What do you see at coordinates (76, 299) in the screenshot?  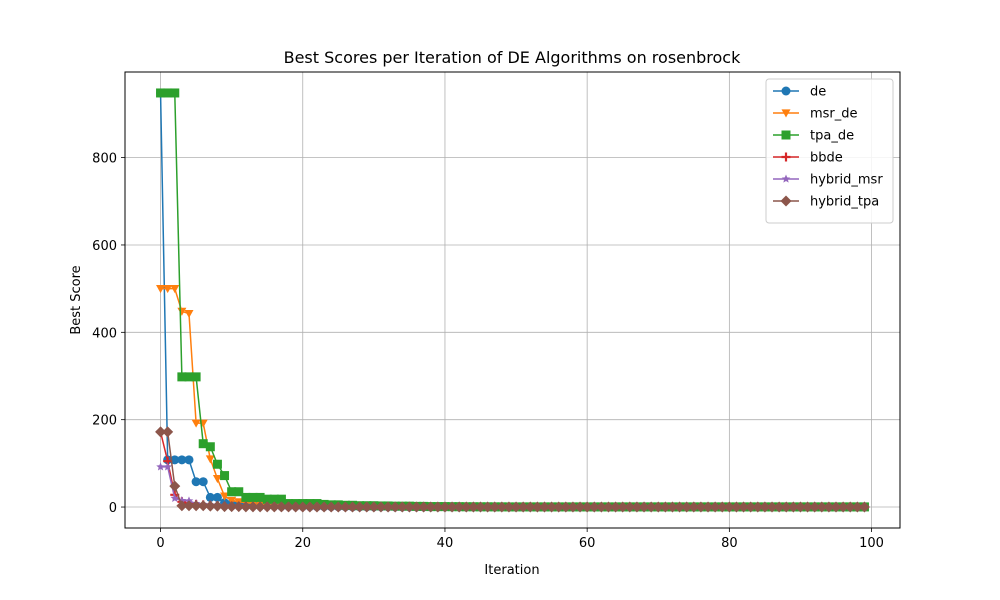 I see `y-axis-label: Best Score` at bounding box center [76, 299].